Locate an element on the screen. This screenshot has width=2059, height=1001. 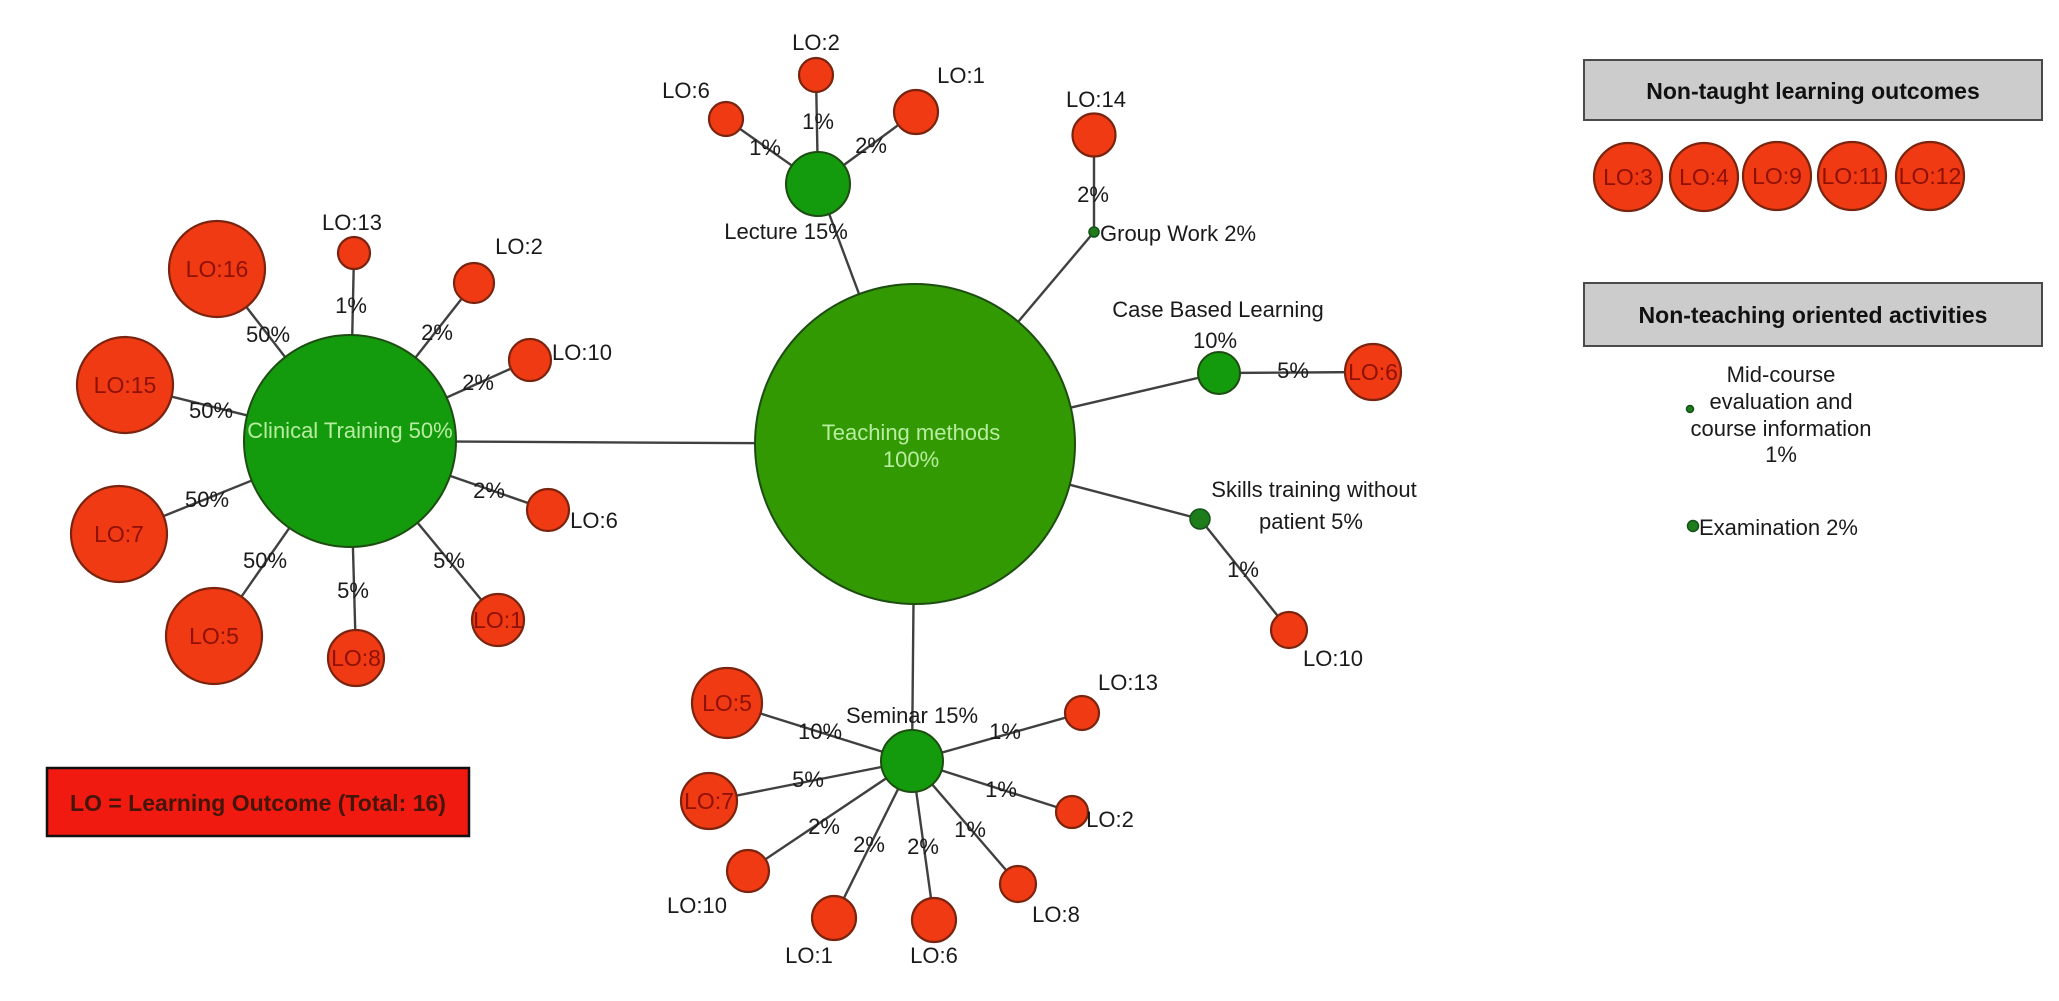
svg-text: patient 5% is located at coordinates (1311, 521).